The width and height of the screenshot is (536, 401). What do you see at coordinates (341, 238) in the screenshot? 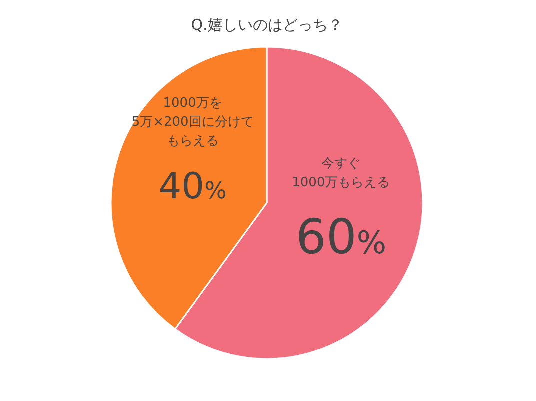
I see `data-label: 60%` at bounding box center [341, 238].